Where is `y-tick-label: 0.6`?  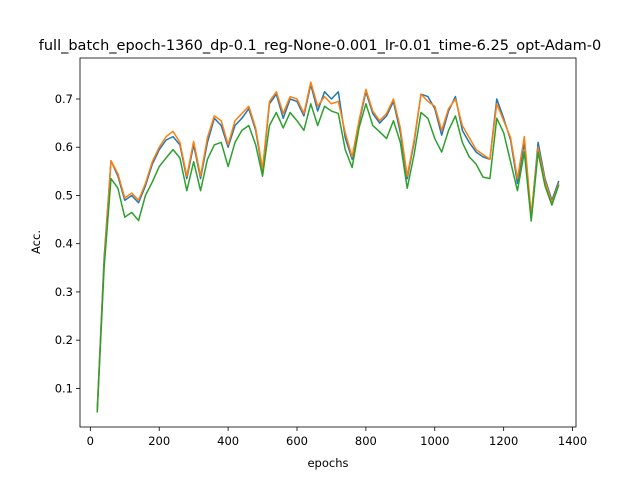 y-tick-label: 0.6 is located at coordinates (64, 147).